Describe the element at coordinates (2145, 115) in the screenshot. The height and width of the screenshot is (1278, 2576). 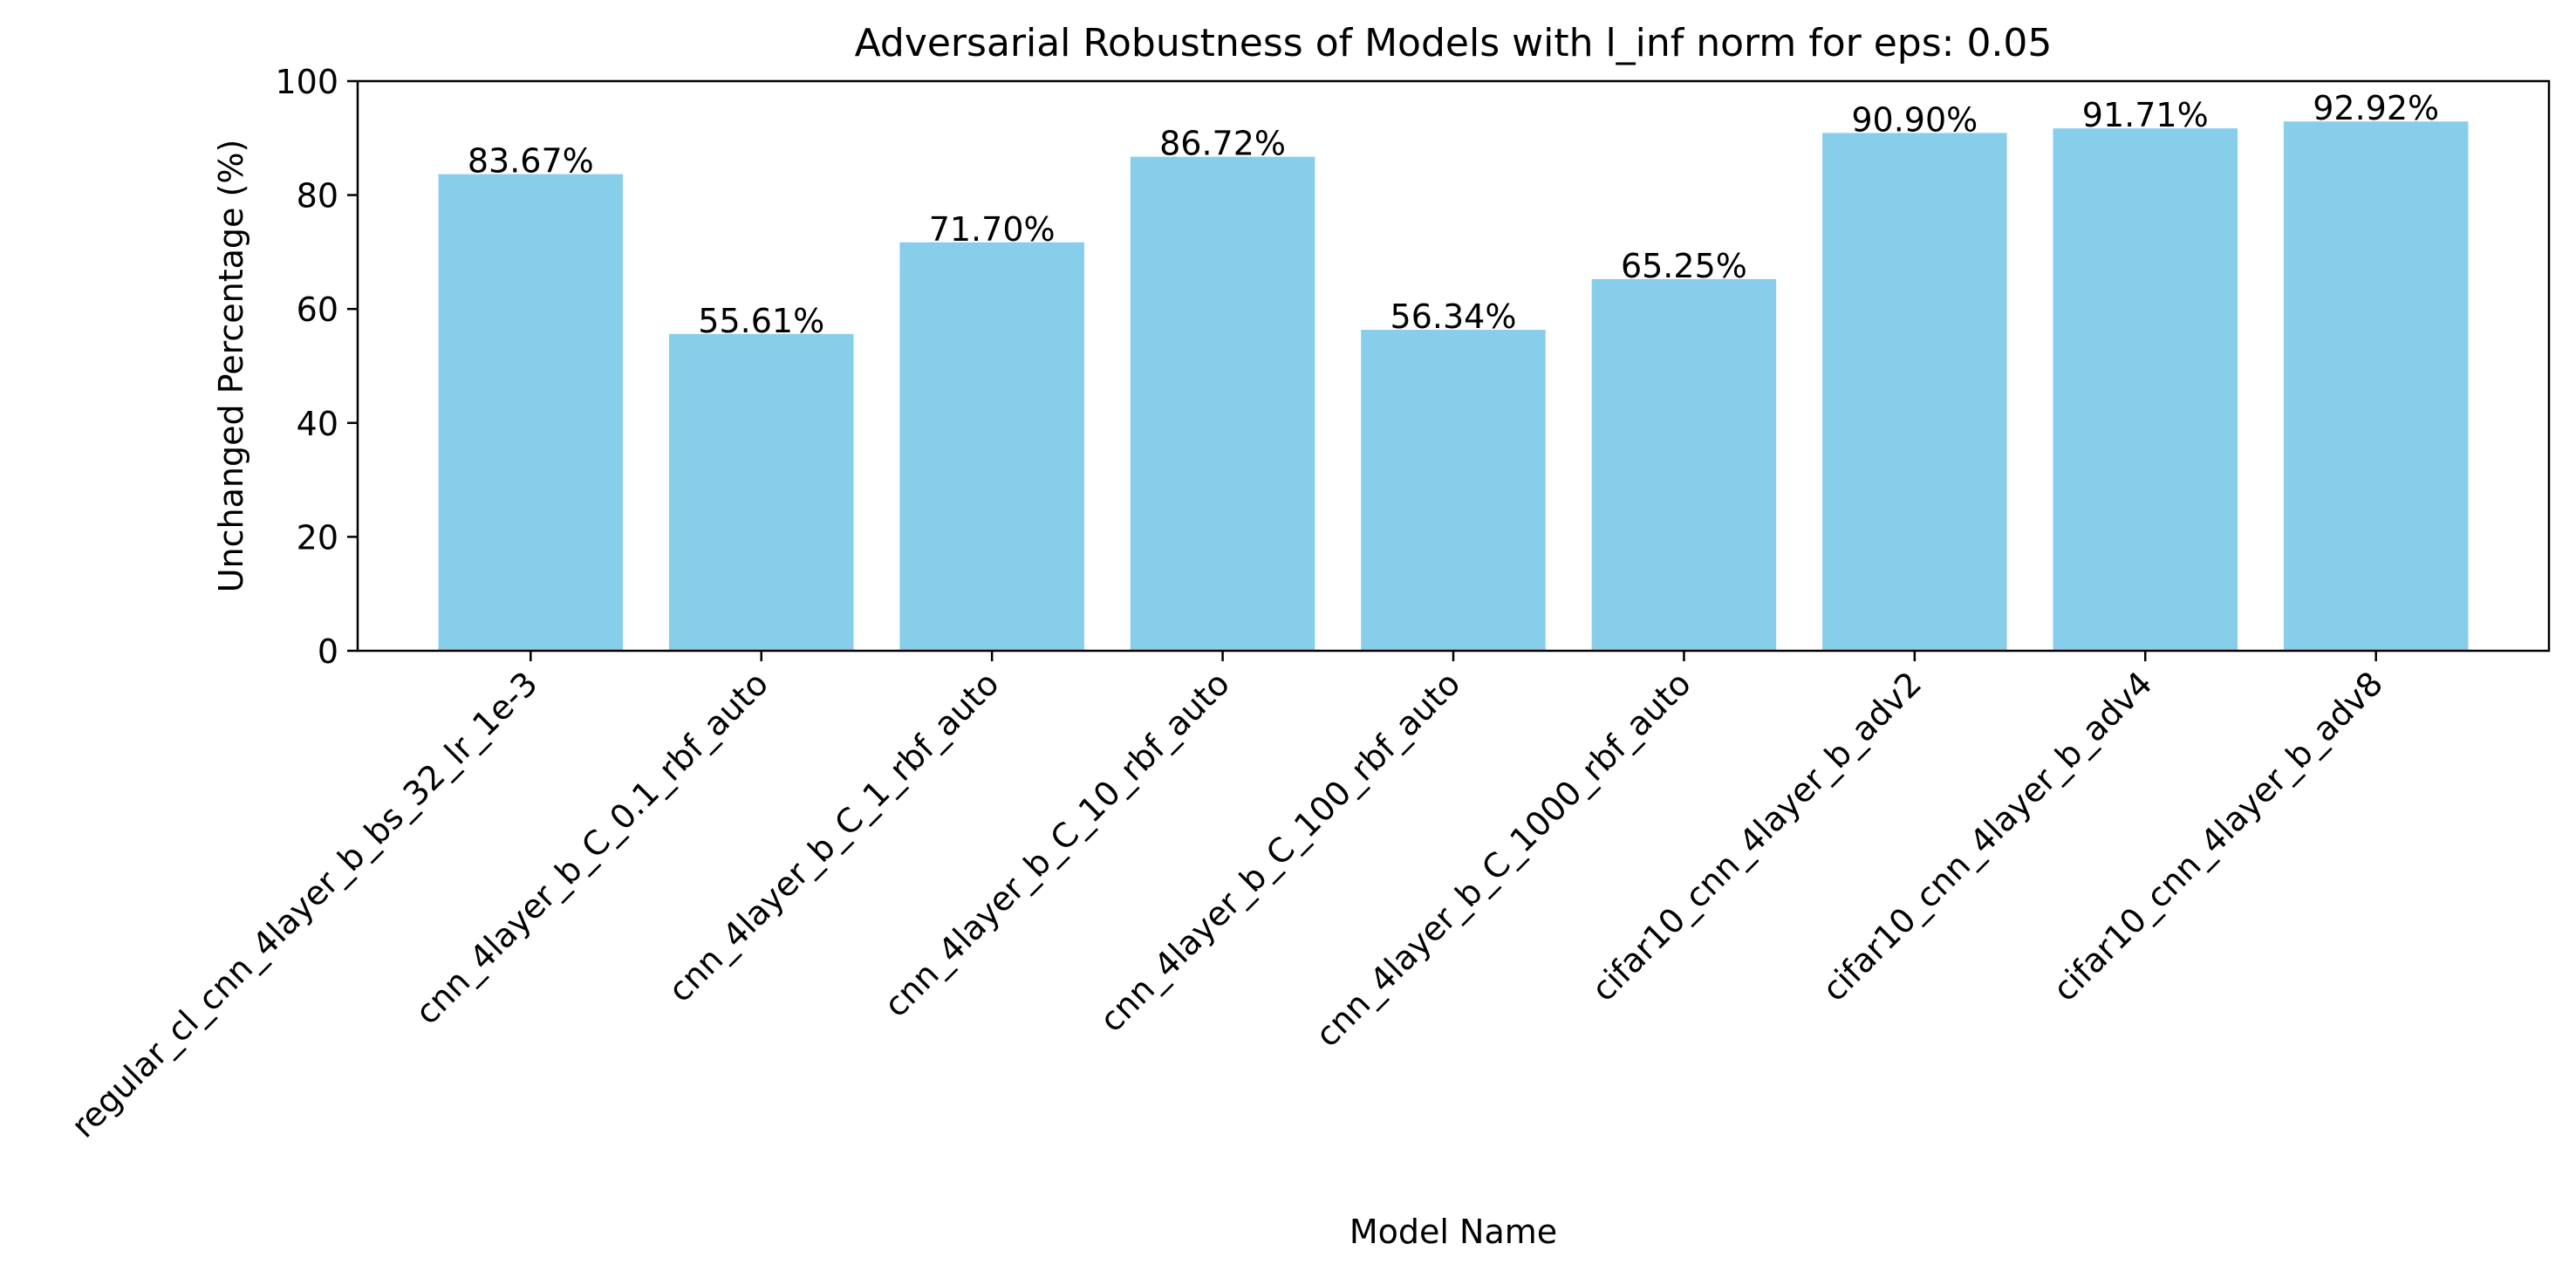
I see `bar-value-label: 91.71%` at that location.